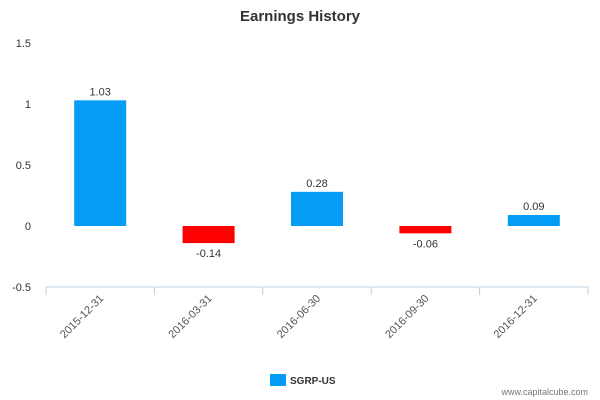  I want to click on y-tick-label: 1, so click(28, 105).